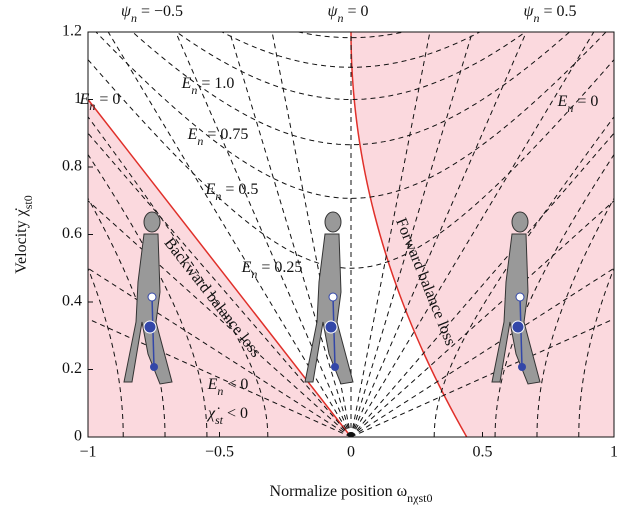  I want to click on annotation-part: st, so click(219, 420).